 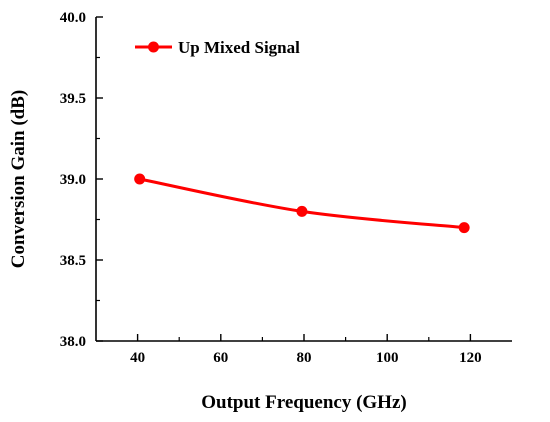 I want to click on y-tick-label: 40.0, so click(x=73, y=18).